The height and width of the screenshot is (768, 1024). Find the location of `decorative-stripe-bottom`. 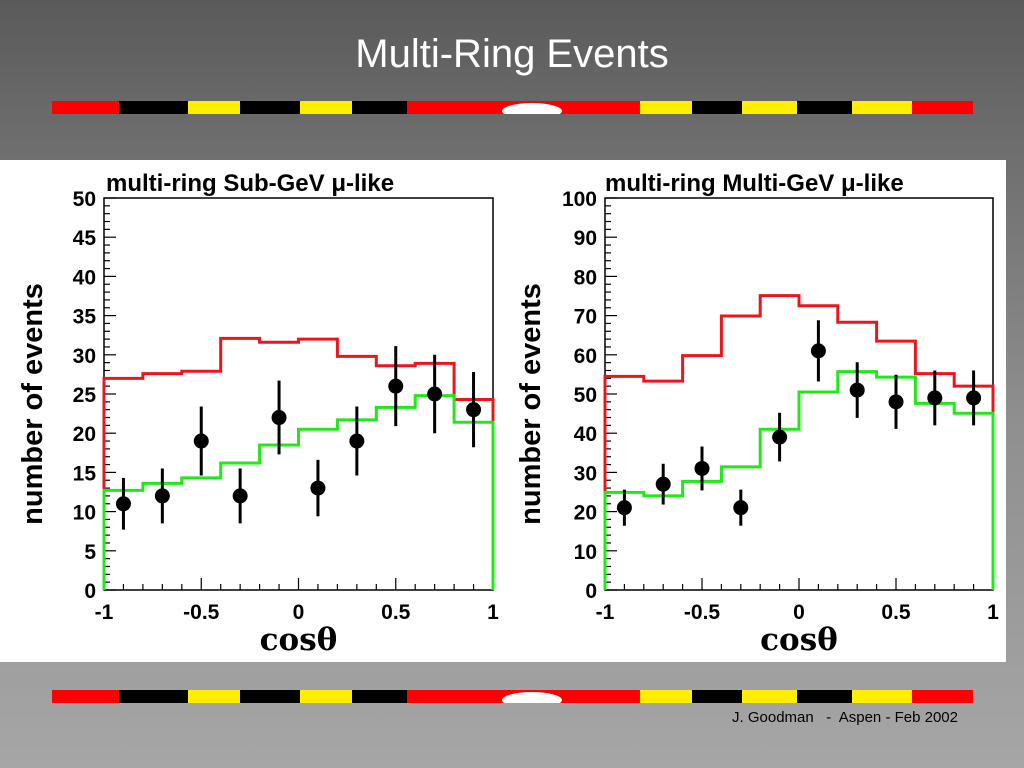

decorative-stripe-bottom is located at coordinates (512, 696).